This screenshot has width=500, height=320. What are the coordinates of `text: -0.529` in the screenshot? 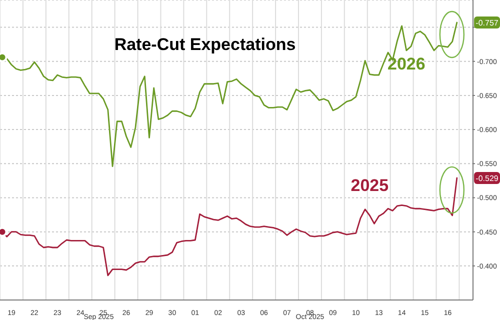 It's located at (487, 178).